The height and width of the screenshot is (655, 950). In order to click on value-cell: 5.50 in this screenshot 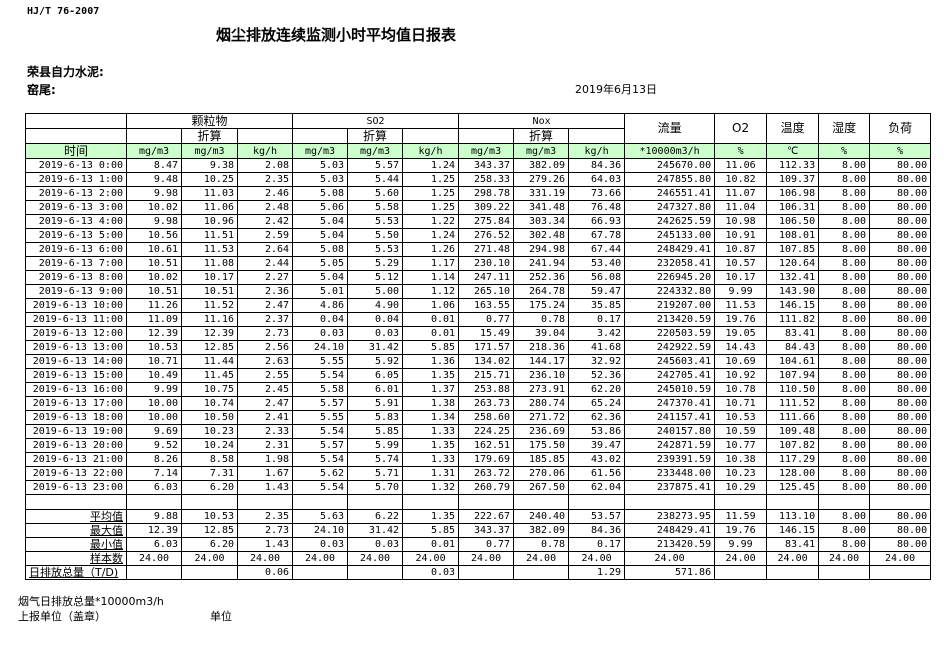, I will do `click(375, 235)`.